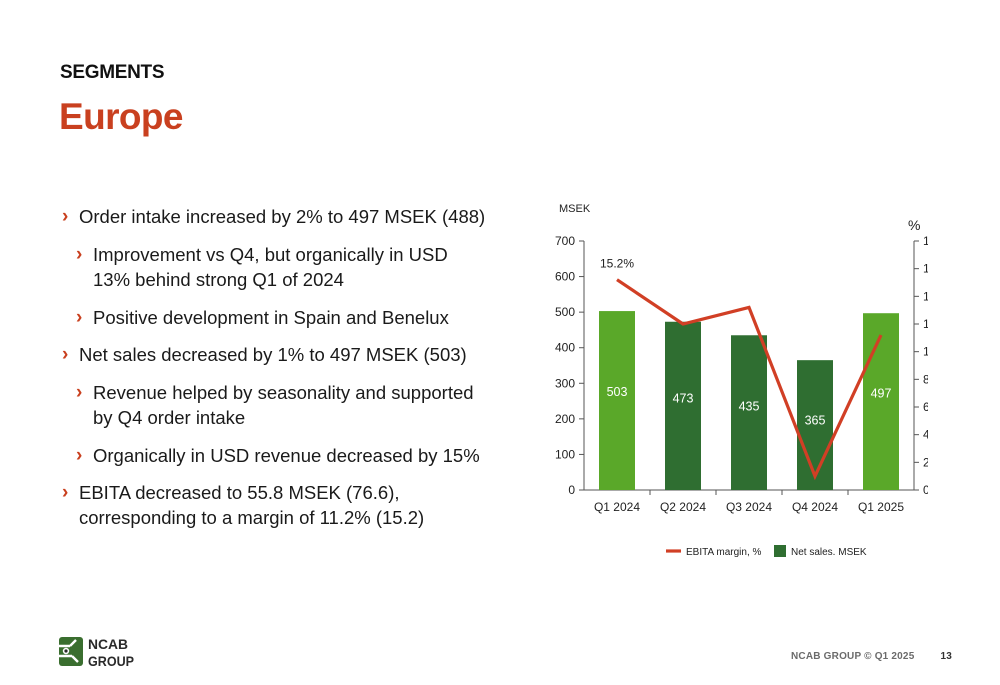 This screenshot has height=685, width=1000. Describe the element at coordinates (565, 277) in the screenshot. I see `left-tick-label: 600` at that location.